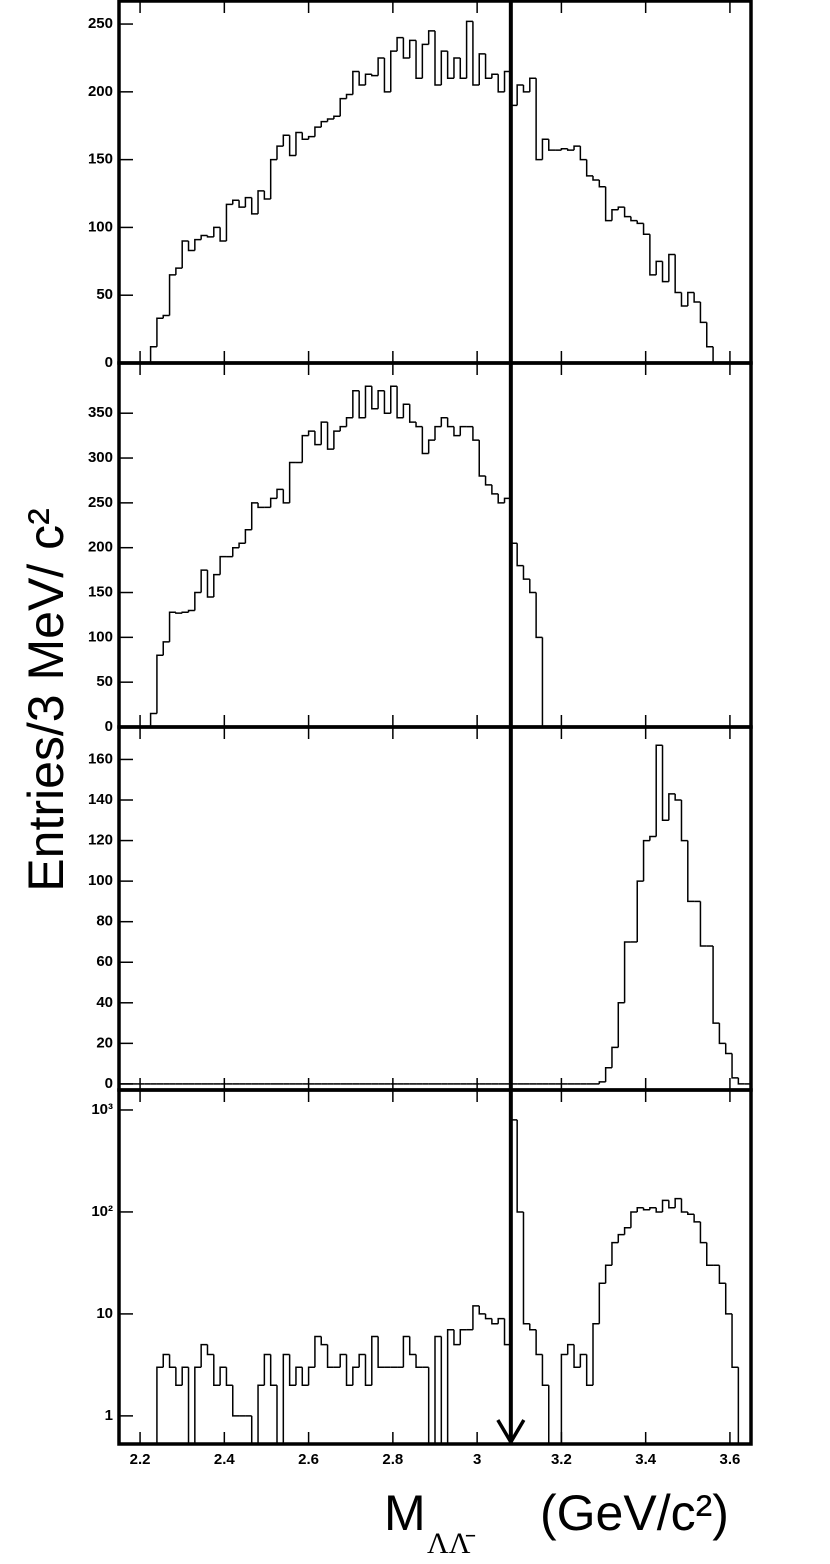 This screenshot has height=1564, width=830. I want to click on x-tick-label: 2.8, so click(392, 1459).